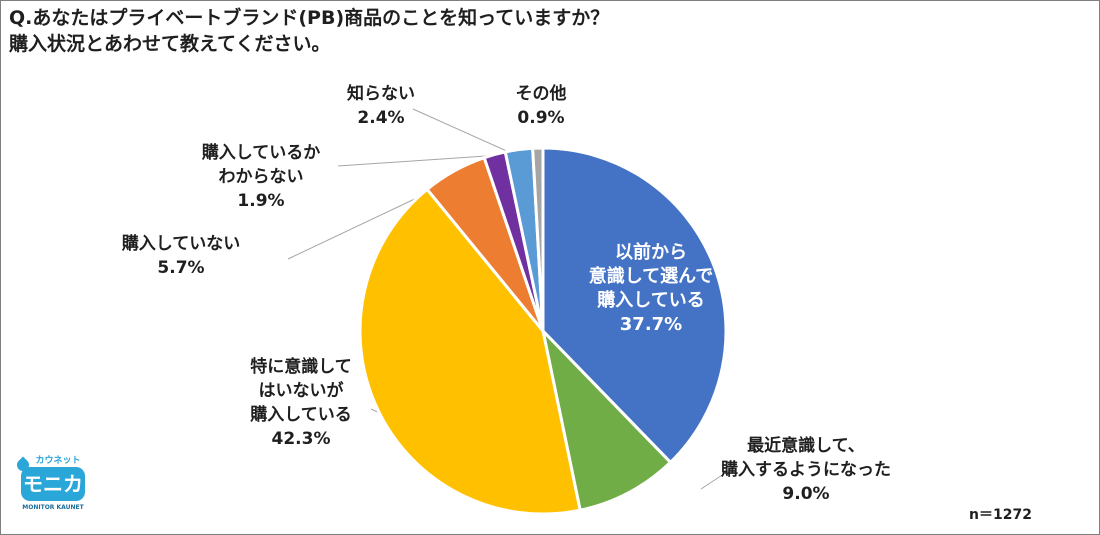 The height and width of the screenshot is (535, 1100). I want to click on question-line-1: Q.あなたはプライベートブランド(PB)商品のことを知っていますか？, so click(309, 18).